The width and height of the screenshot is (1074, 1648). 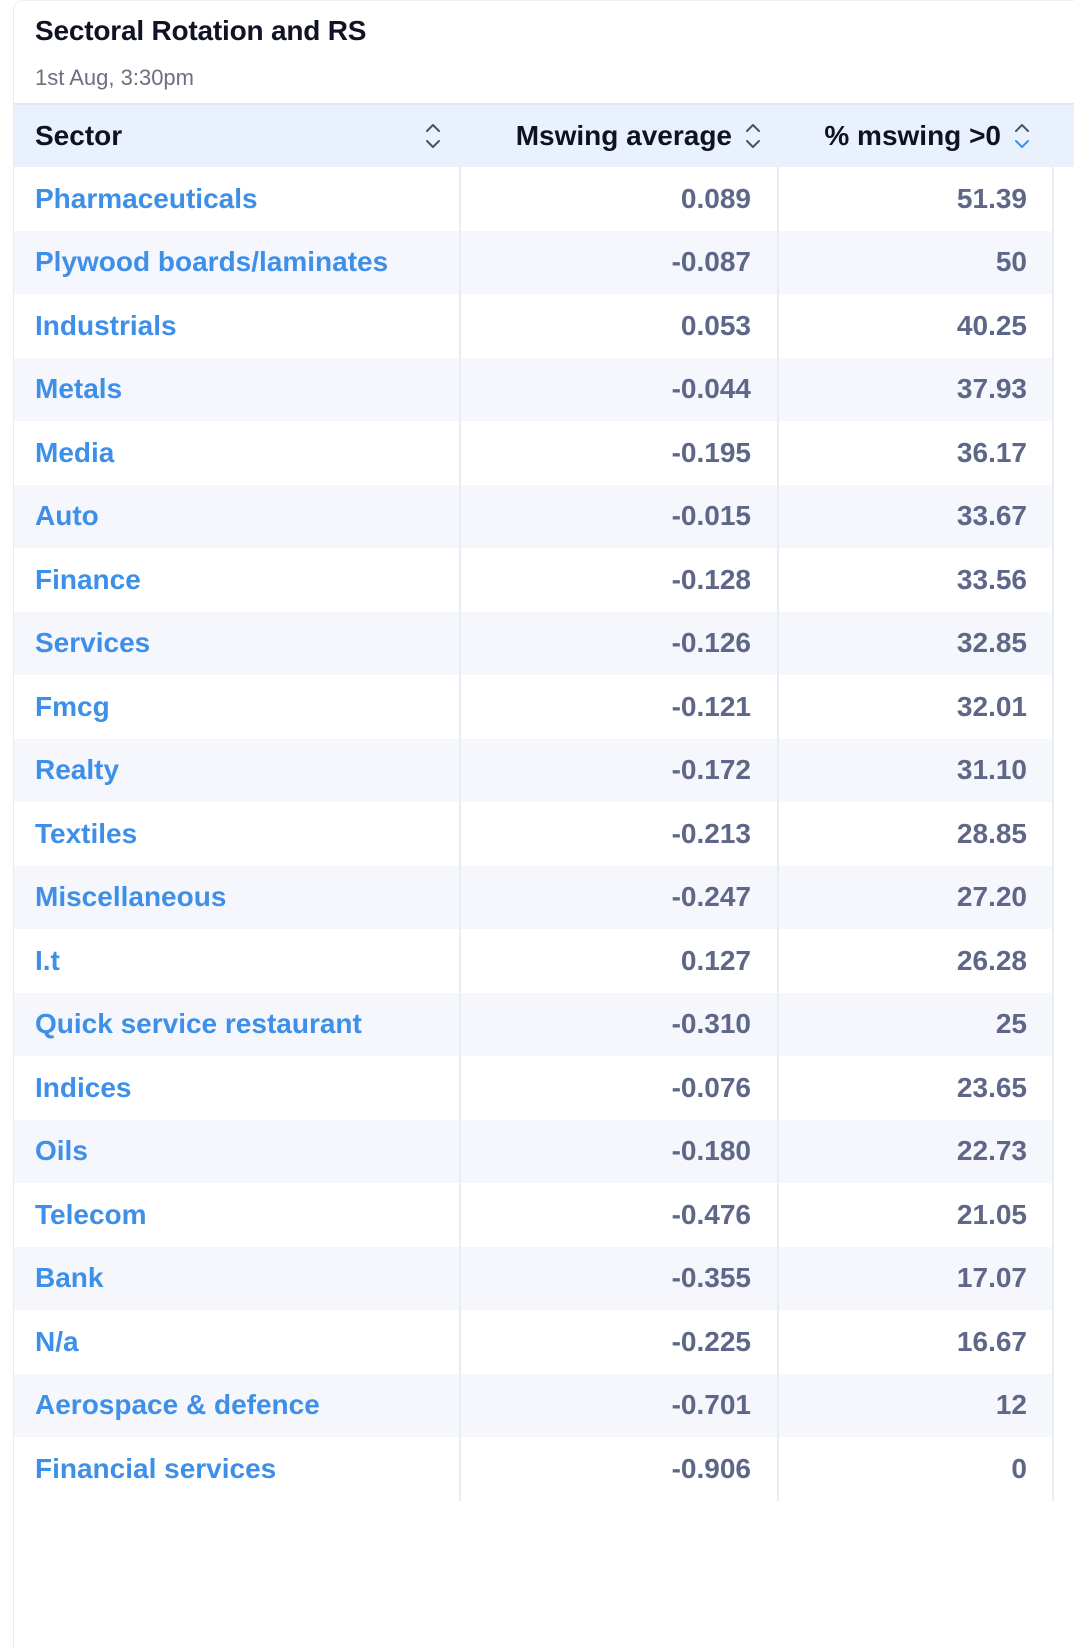 What do you see at coordinates (237, 1278) in the screenshot?
I see `sector-link: Bank` at bounding box center [237, 1278].